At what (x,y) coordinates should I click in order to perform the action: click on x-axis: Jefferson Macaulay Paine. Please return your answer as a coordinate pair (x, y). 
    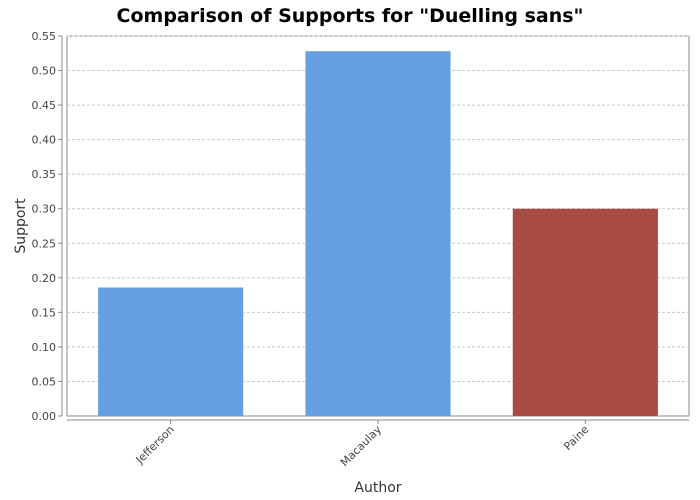
    Looking at the image, I should click on (378, 444).